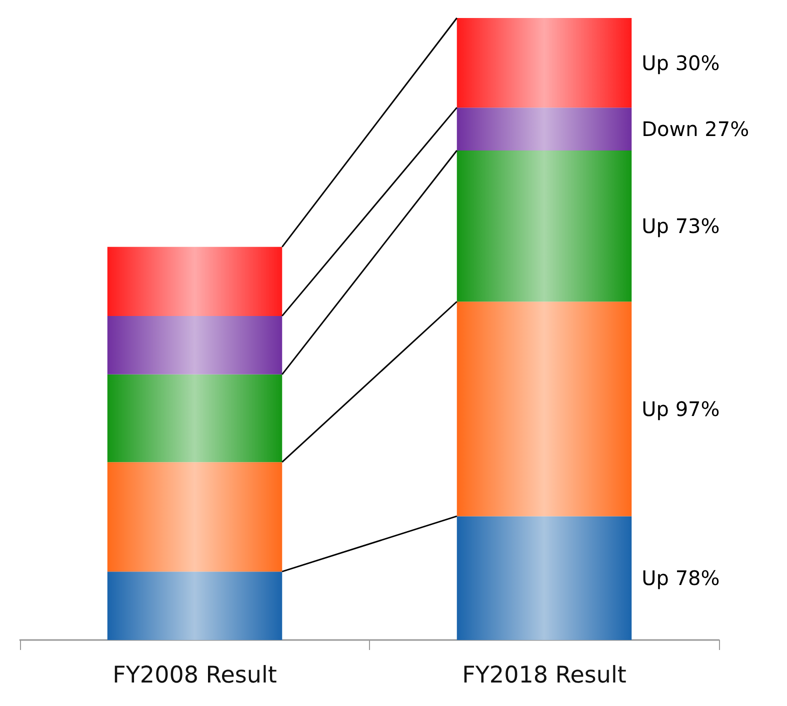 This screenshot has width=787, height=706. Describe the element at coordinates (681, 408) in the screenshot. I see `annotation: Up 97%` at that location.